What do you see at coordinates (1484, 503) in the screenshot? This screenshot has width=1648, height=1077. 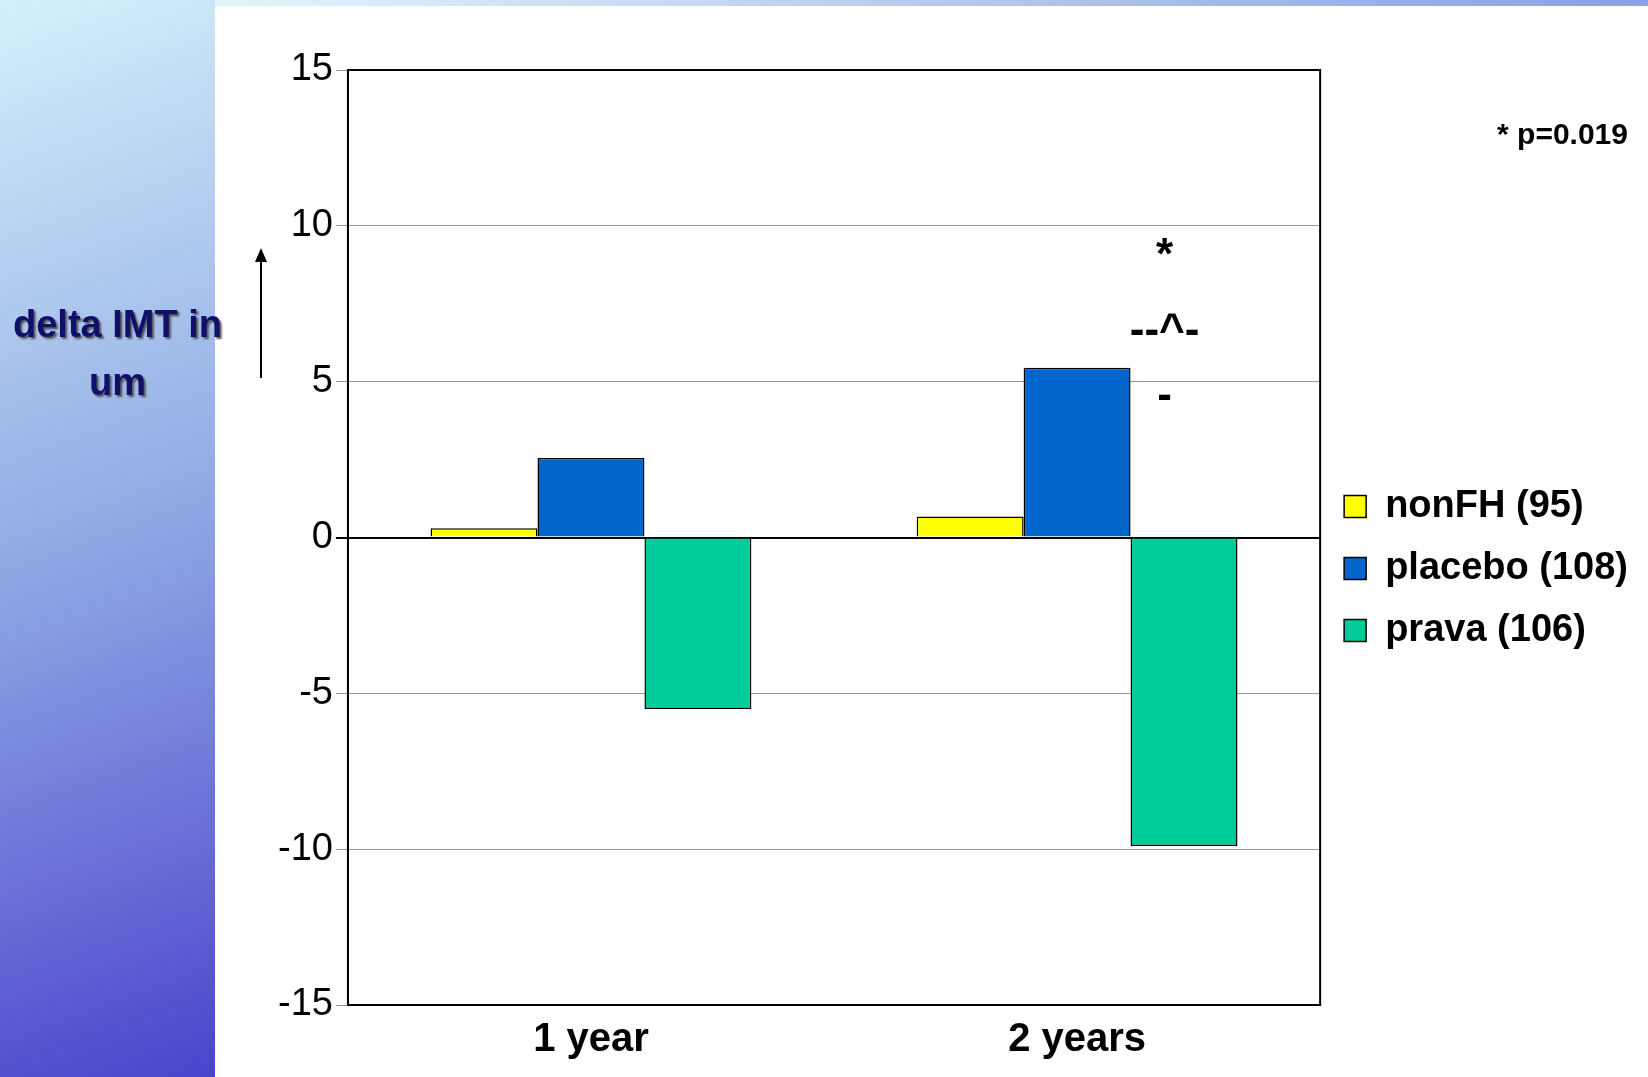 I see `legend-label: nonFH (95)` at bounding box center [1484, 503].